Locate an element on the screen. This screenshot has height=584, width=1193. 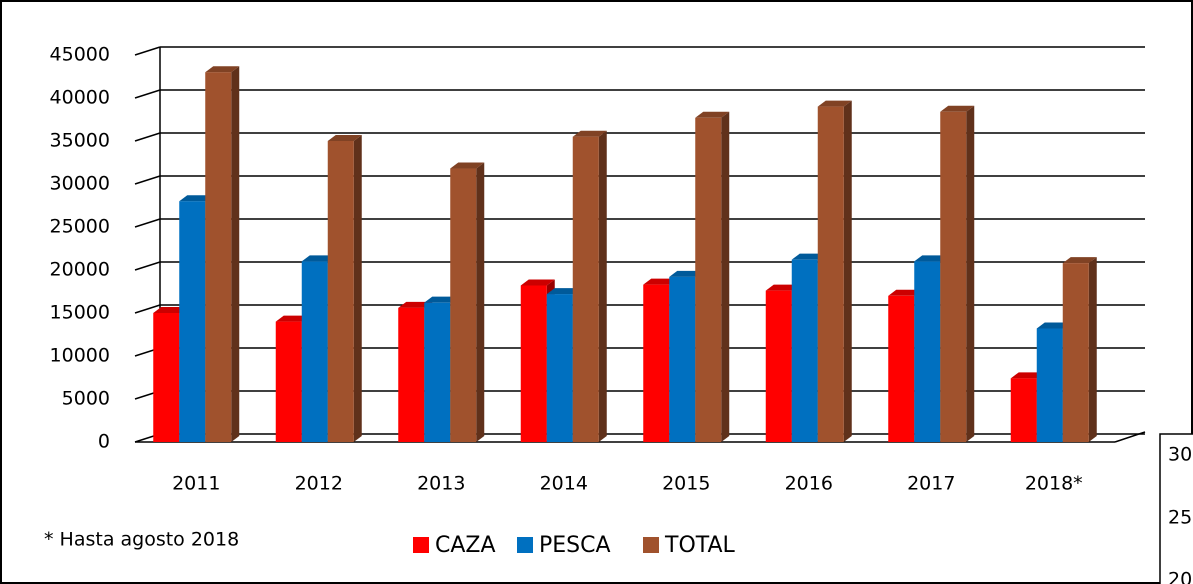
x-tick-label: 2014 is located at coordinates (564, 484).